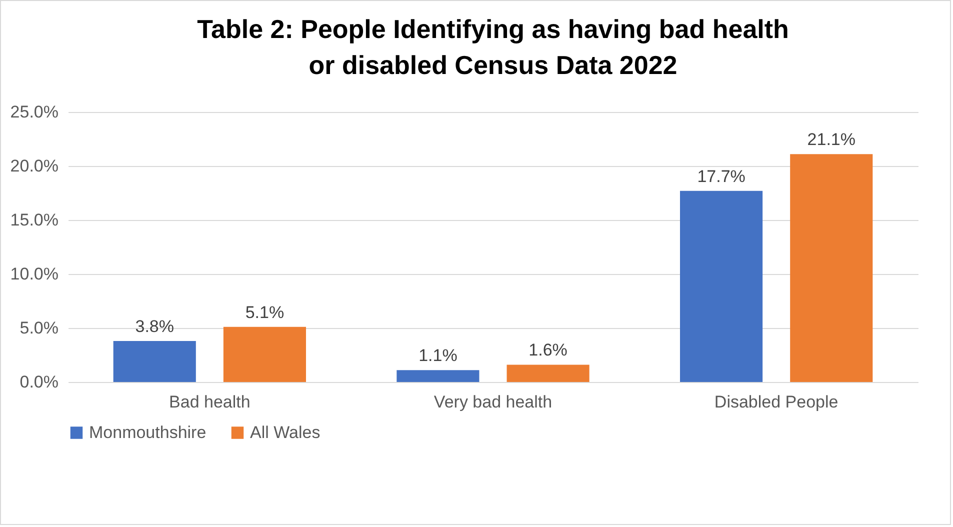 The image size is (953, 527). What do you see at coordinates (493, 47) in the screenshot?
I see `chart-title: Table 2: People Identifying as having bad health or disabled Census Data 2022` at bounding box center [493, 47].